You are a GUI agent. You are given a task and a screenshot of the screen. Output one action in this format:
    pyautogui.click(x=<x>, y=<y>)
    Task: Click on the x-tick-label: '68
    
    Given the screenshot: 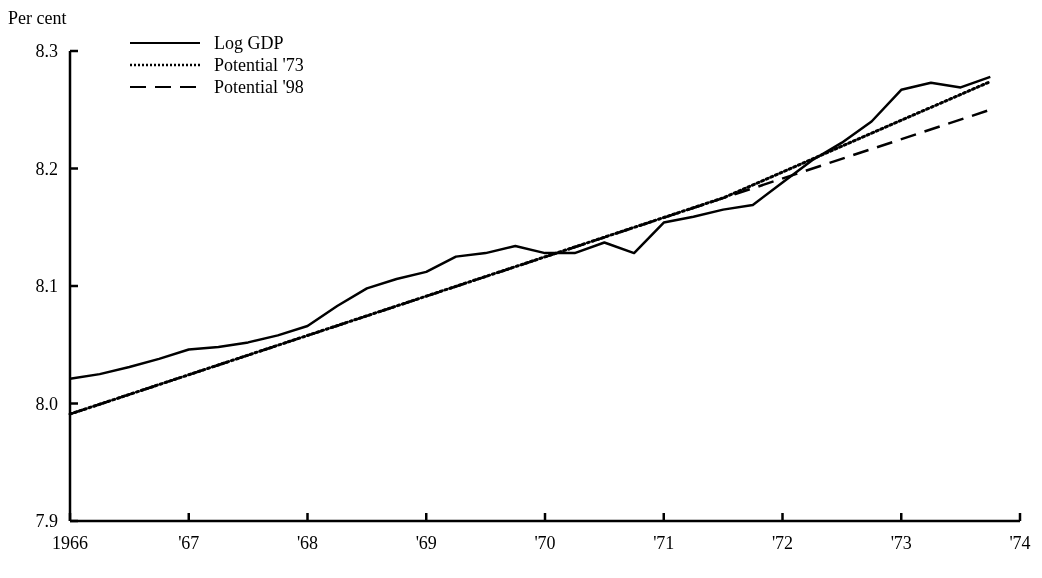 What is the action you would take?
    pyautogui.click(x=307, y=543)
    